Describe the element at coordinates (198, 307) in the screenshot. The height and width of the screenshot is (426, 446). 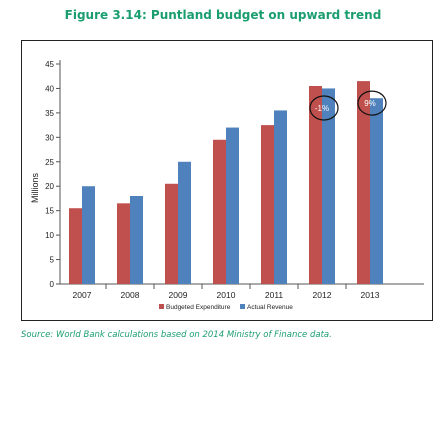
I see `legend-label: Budgeted Expenditure` at that location.